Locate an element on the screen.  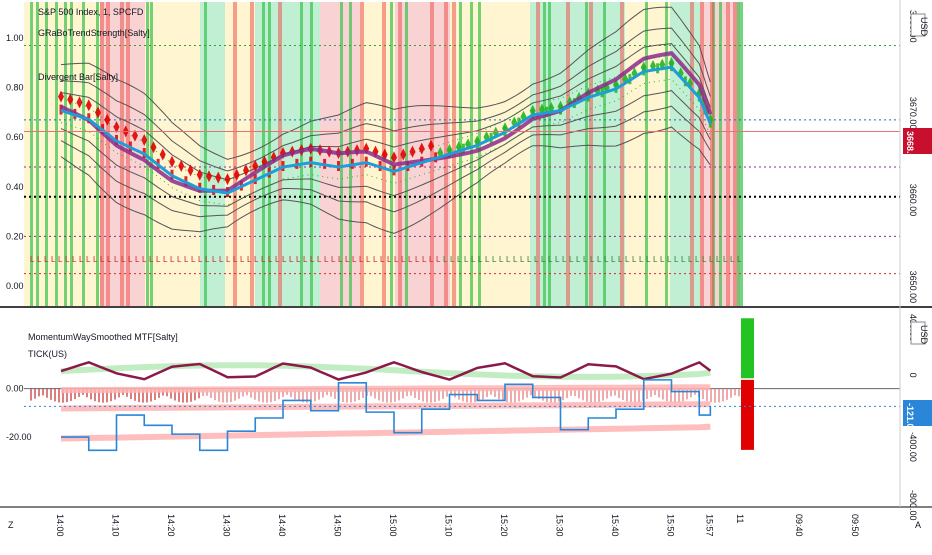
price-currency-badge is located at coordinates (918, 25).